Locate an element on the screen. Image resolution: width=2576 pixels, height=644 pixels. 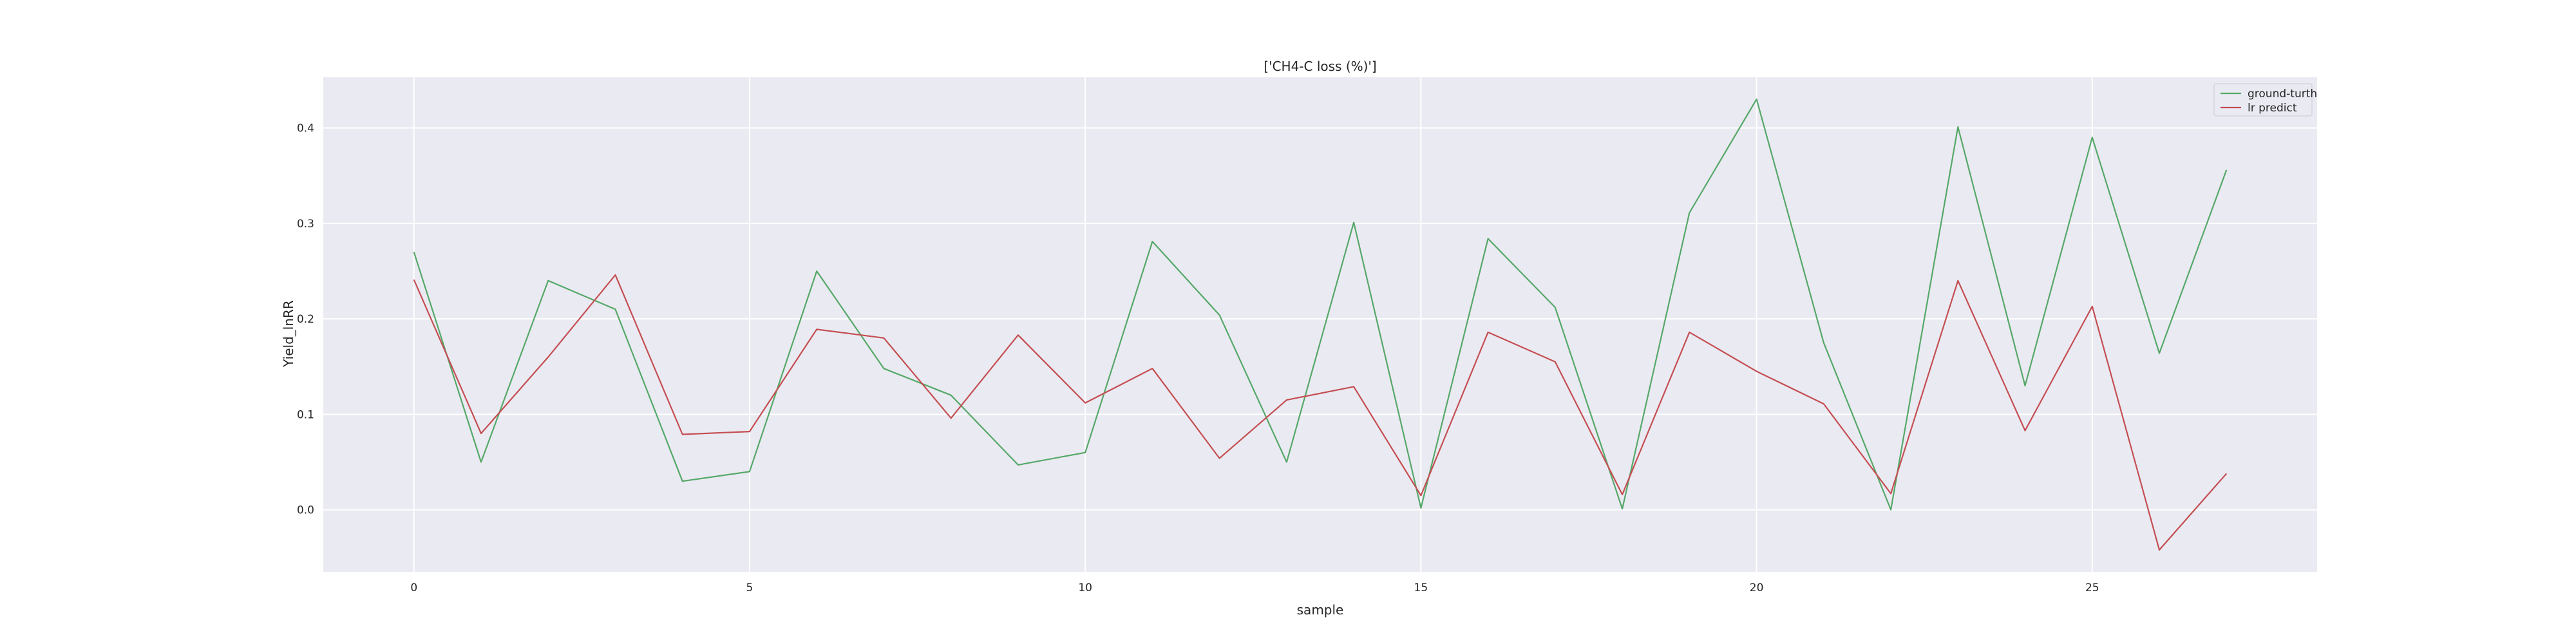
x-tick-label: 20 is located at coordinates (1757, 588).